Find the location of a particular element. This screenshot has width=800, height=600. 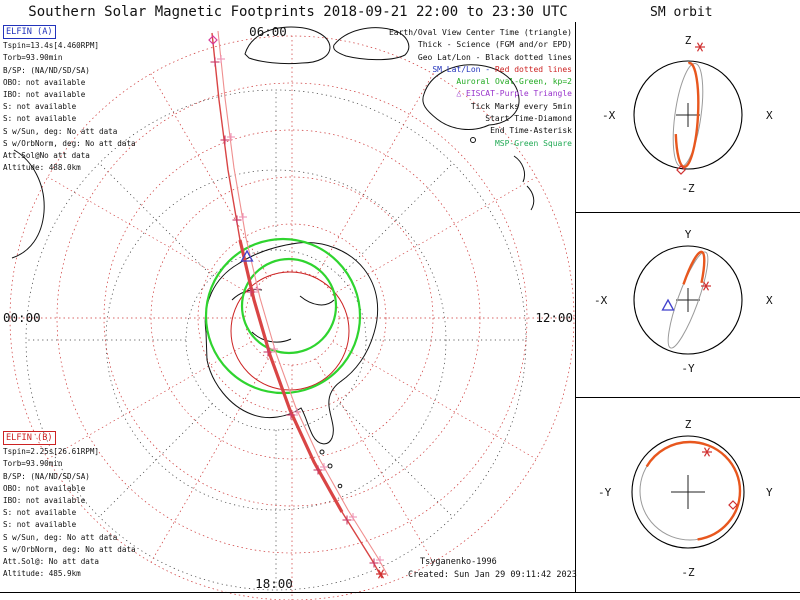

new-zealand-coastline is located at coordinates (519, 169).